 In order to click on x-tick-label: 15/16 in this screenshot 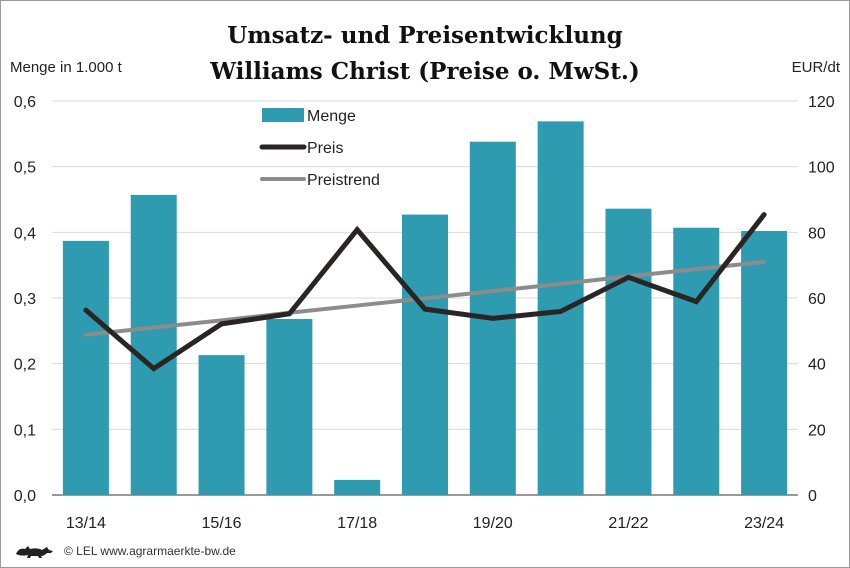, I will do `click(222, 523)`.